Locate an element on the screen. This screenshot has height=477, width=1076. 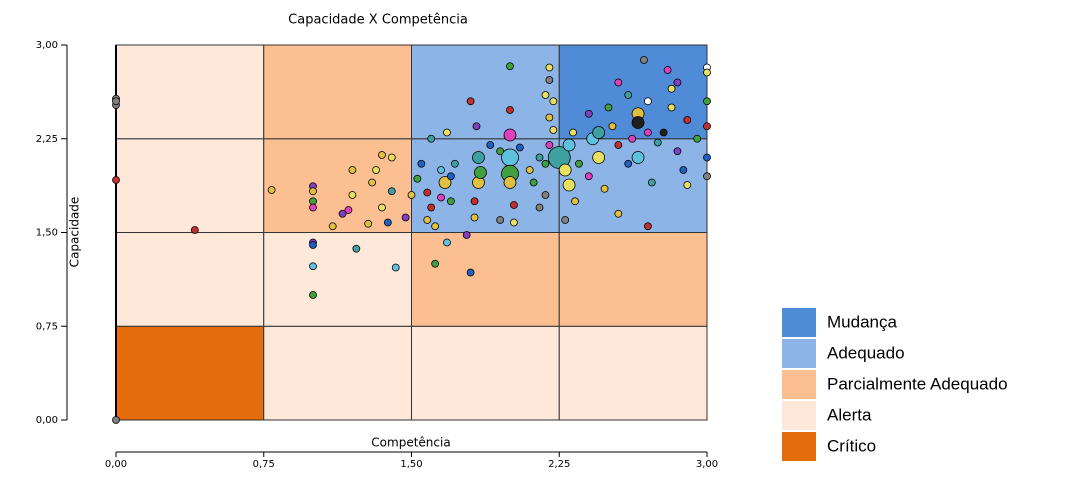
legend-label: Adequado is located at coordinates (866, 352).